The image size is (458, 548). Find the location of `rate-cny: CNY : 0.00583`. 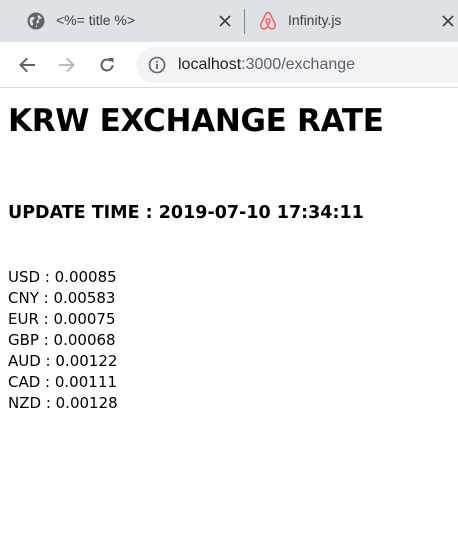

rate-cny: CNY : 0.00583 is located at coordinates (62, 298).